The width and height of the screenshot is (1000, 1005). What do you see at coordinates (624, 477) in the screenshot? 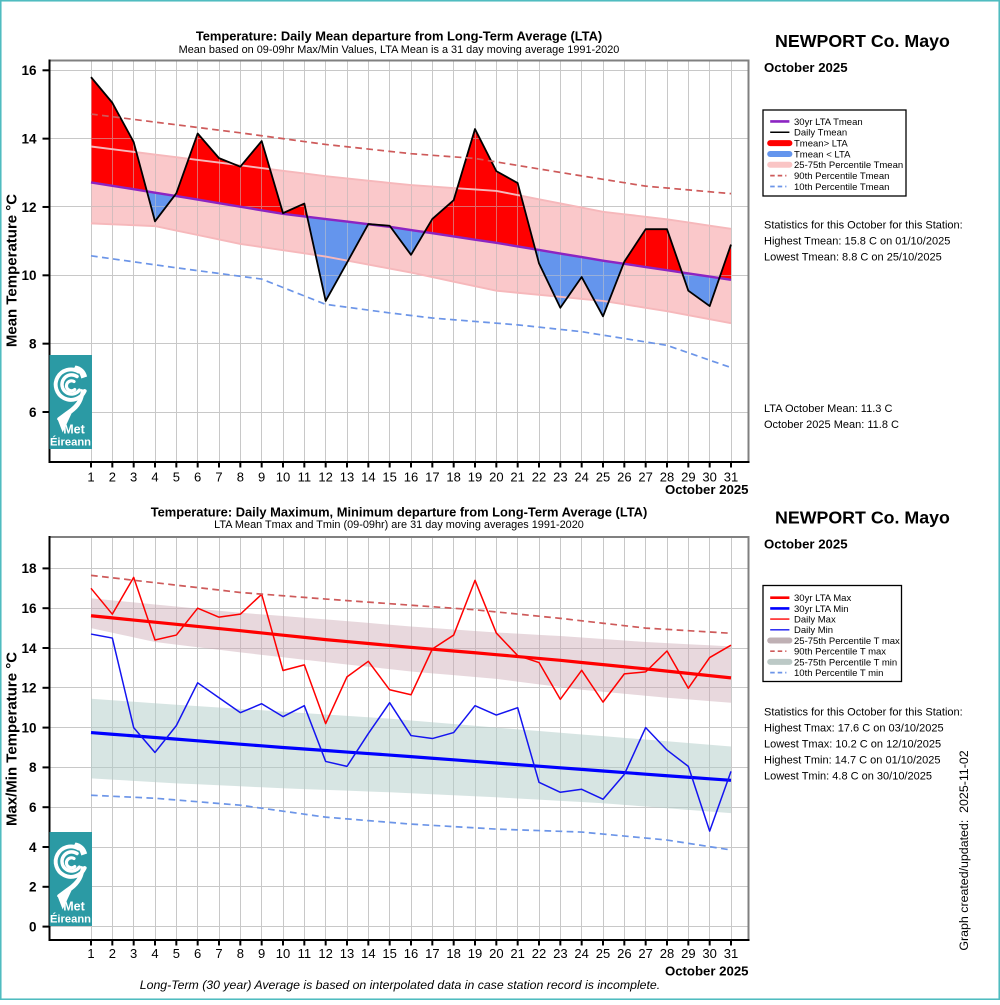
I see `svg-text: 26` at bounding box center [624, 477].